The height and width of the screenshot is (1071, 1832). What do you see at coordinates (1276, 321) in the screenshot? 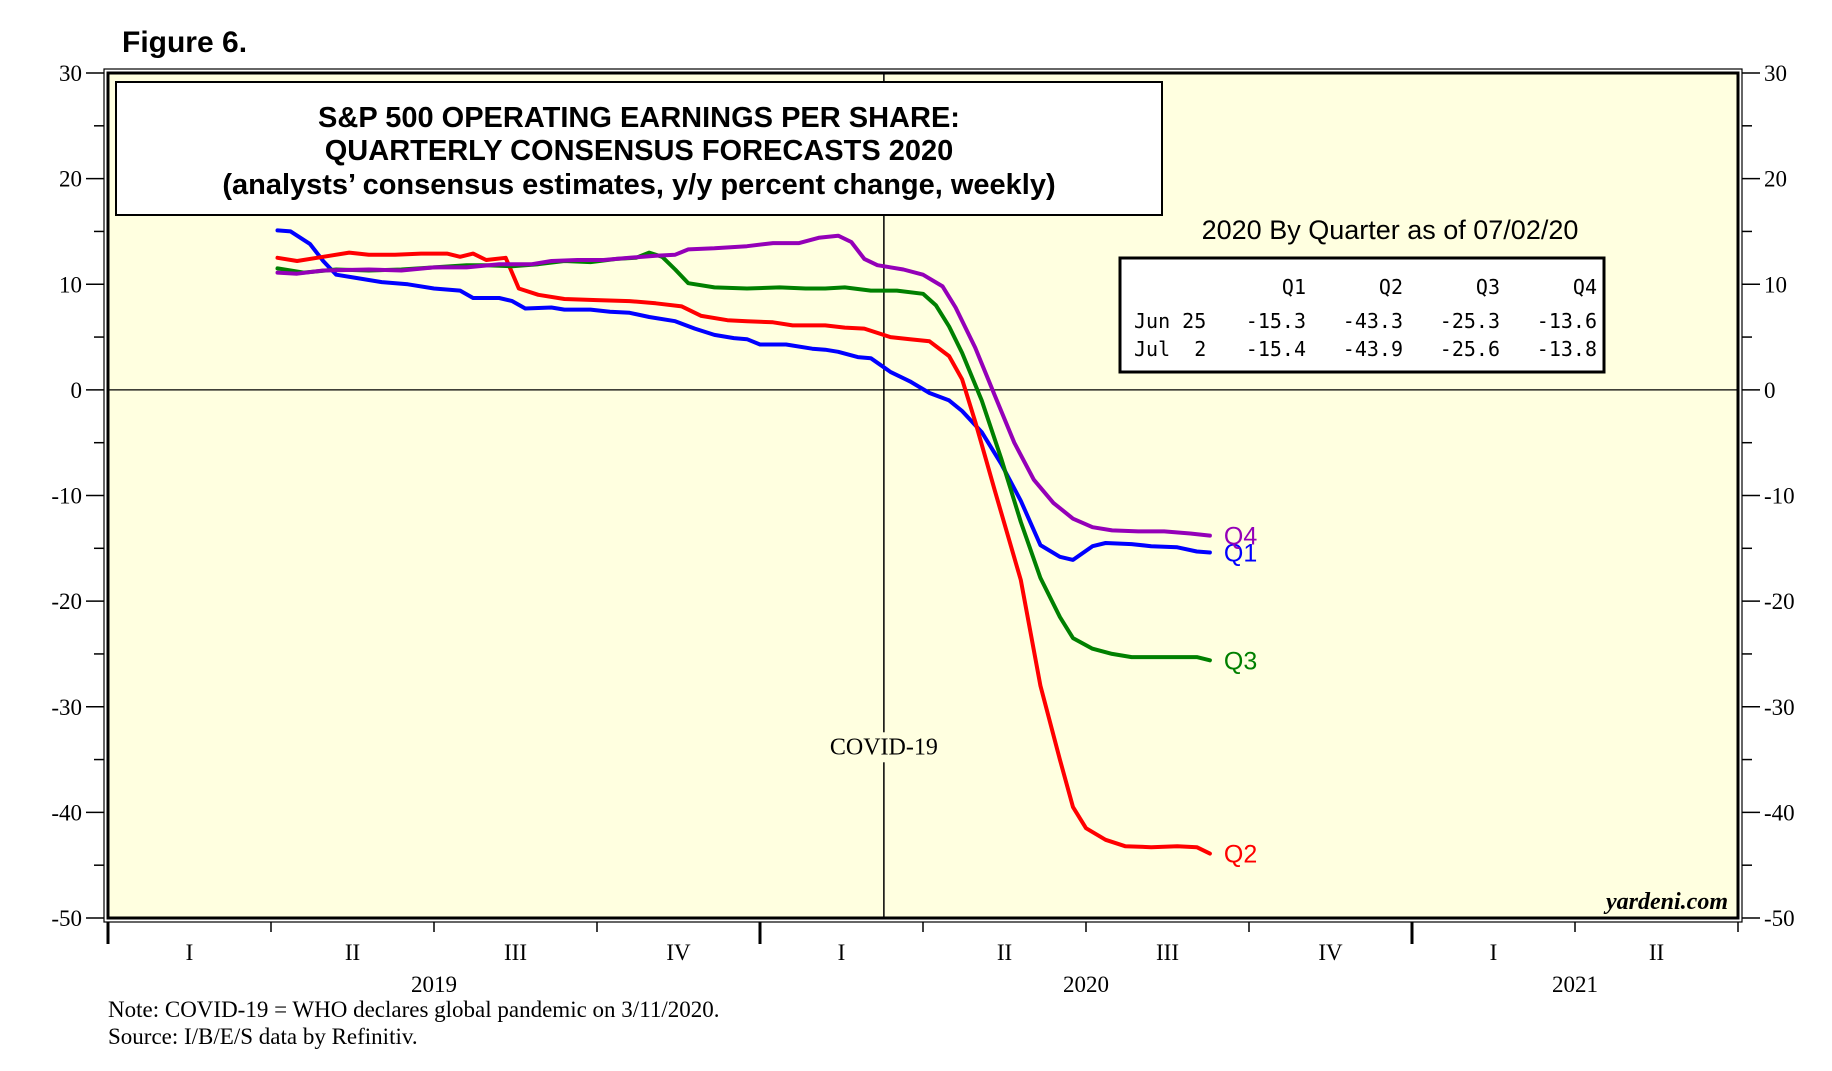
I see `legend-cell-value: -15.3` at bounding box center [1276, 321].